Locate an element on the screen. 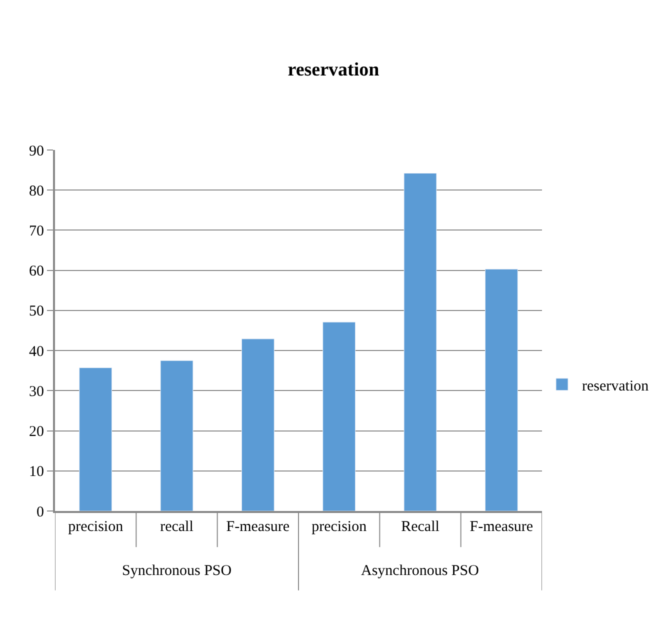 The width and height of the screenshot is (667, 621). y-tick-label: 40 is located at coordinates (36, 352).